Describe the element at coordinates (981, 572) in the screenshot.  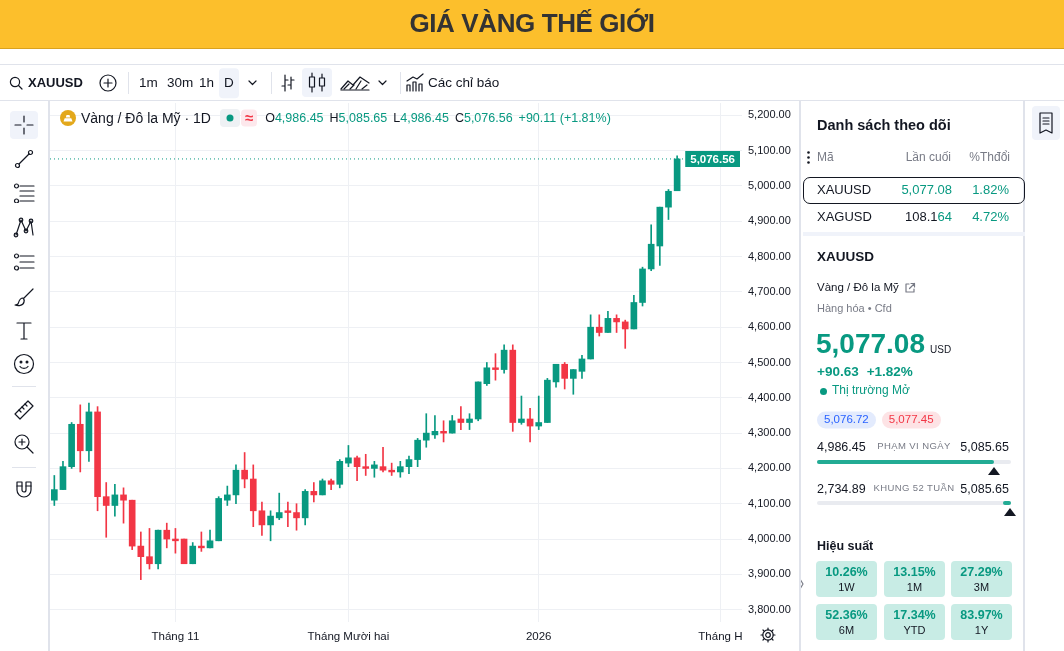
I see `text: 27.29%` at that location.